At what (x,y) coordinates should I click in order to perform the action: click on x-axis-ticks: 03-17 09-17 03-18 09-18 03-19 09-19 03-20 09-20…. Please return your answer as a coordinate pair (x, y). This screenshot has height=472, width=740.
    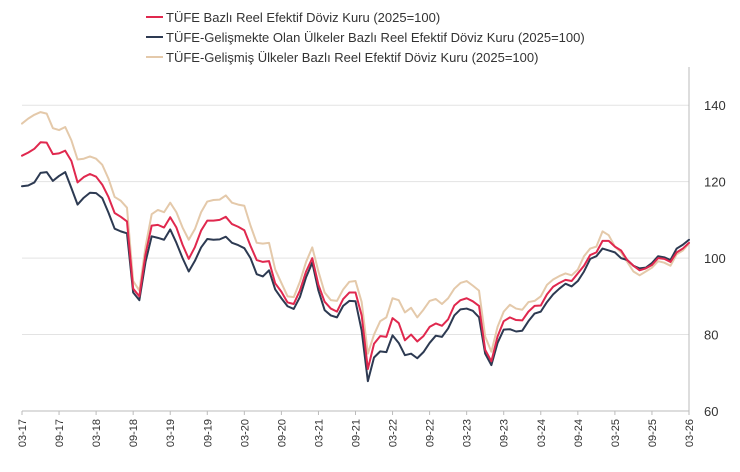
    Looking at the image, I should click on (356, 429).